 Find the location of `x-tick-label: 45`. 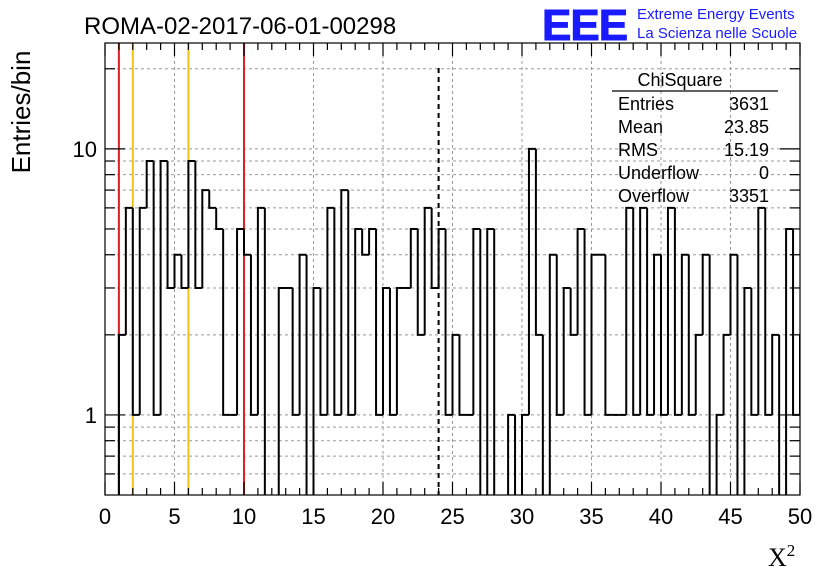

x-tick-label: 45 is located at coordinates (730, 516).